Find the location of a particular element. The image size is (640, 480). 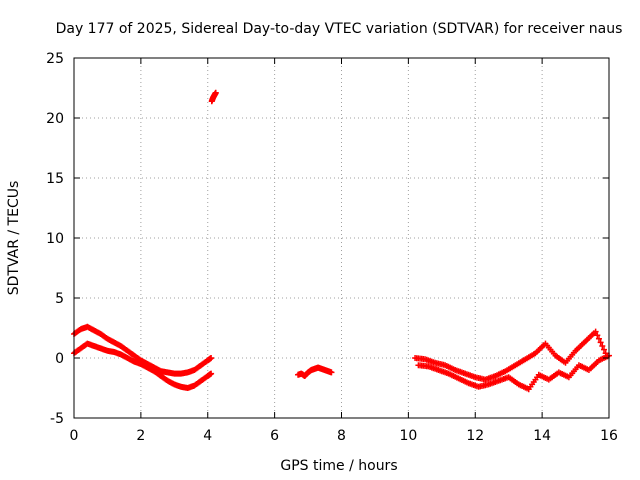

series-lower-track-10-16h is located at coordinates (513, 372).